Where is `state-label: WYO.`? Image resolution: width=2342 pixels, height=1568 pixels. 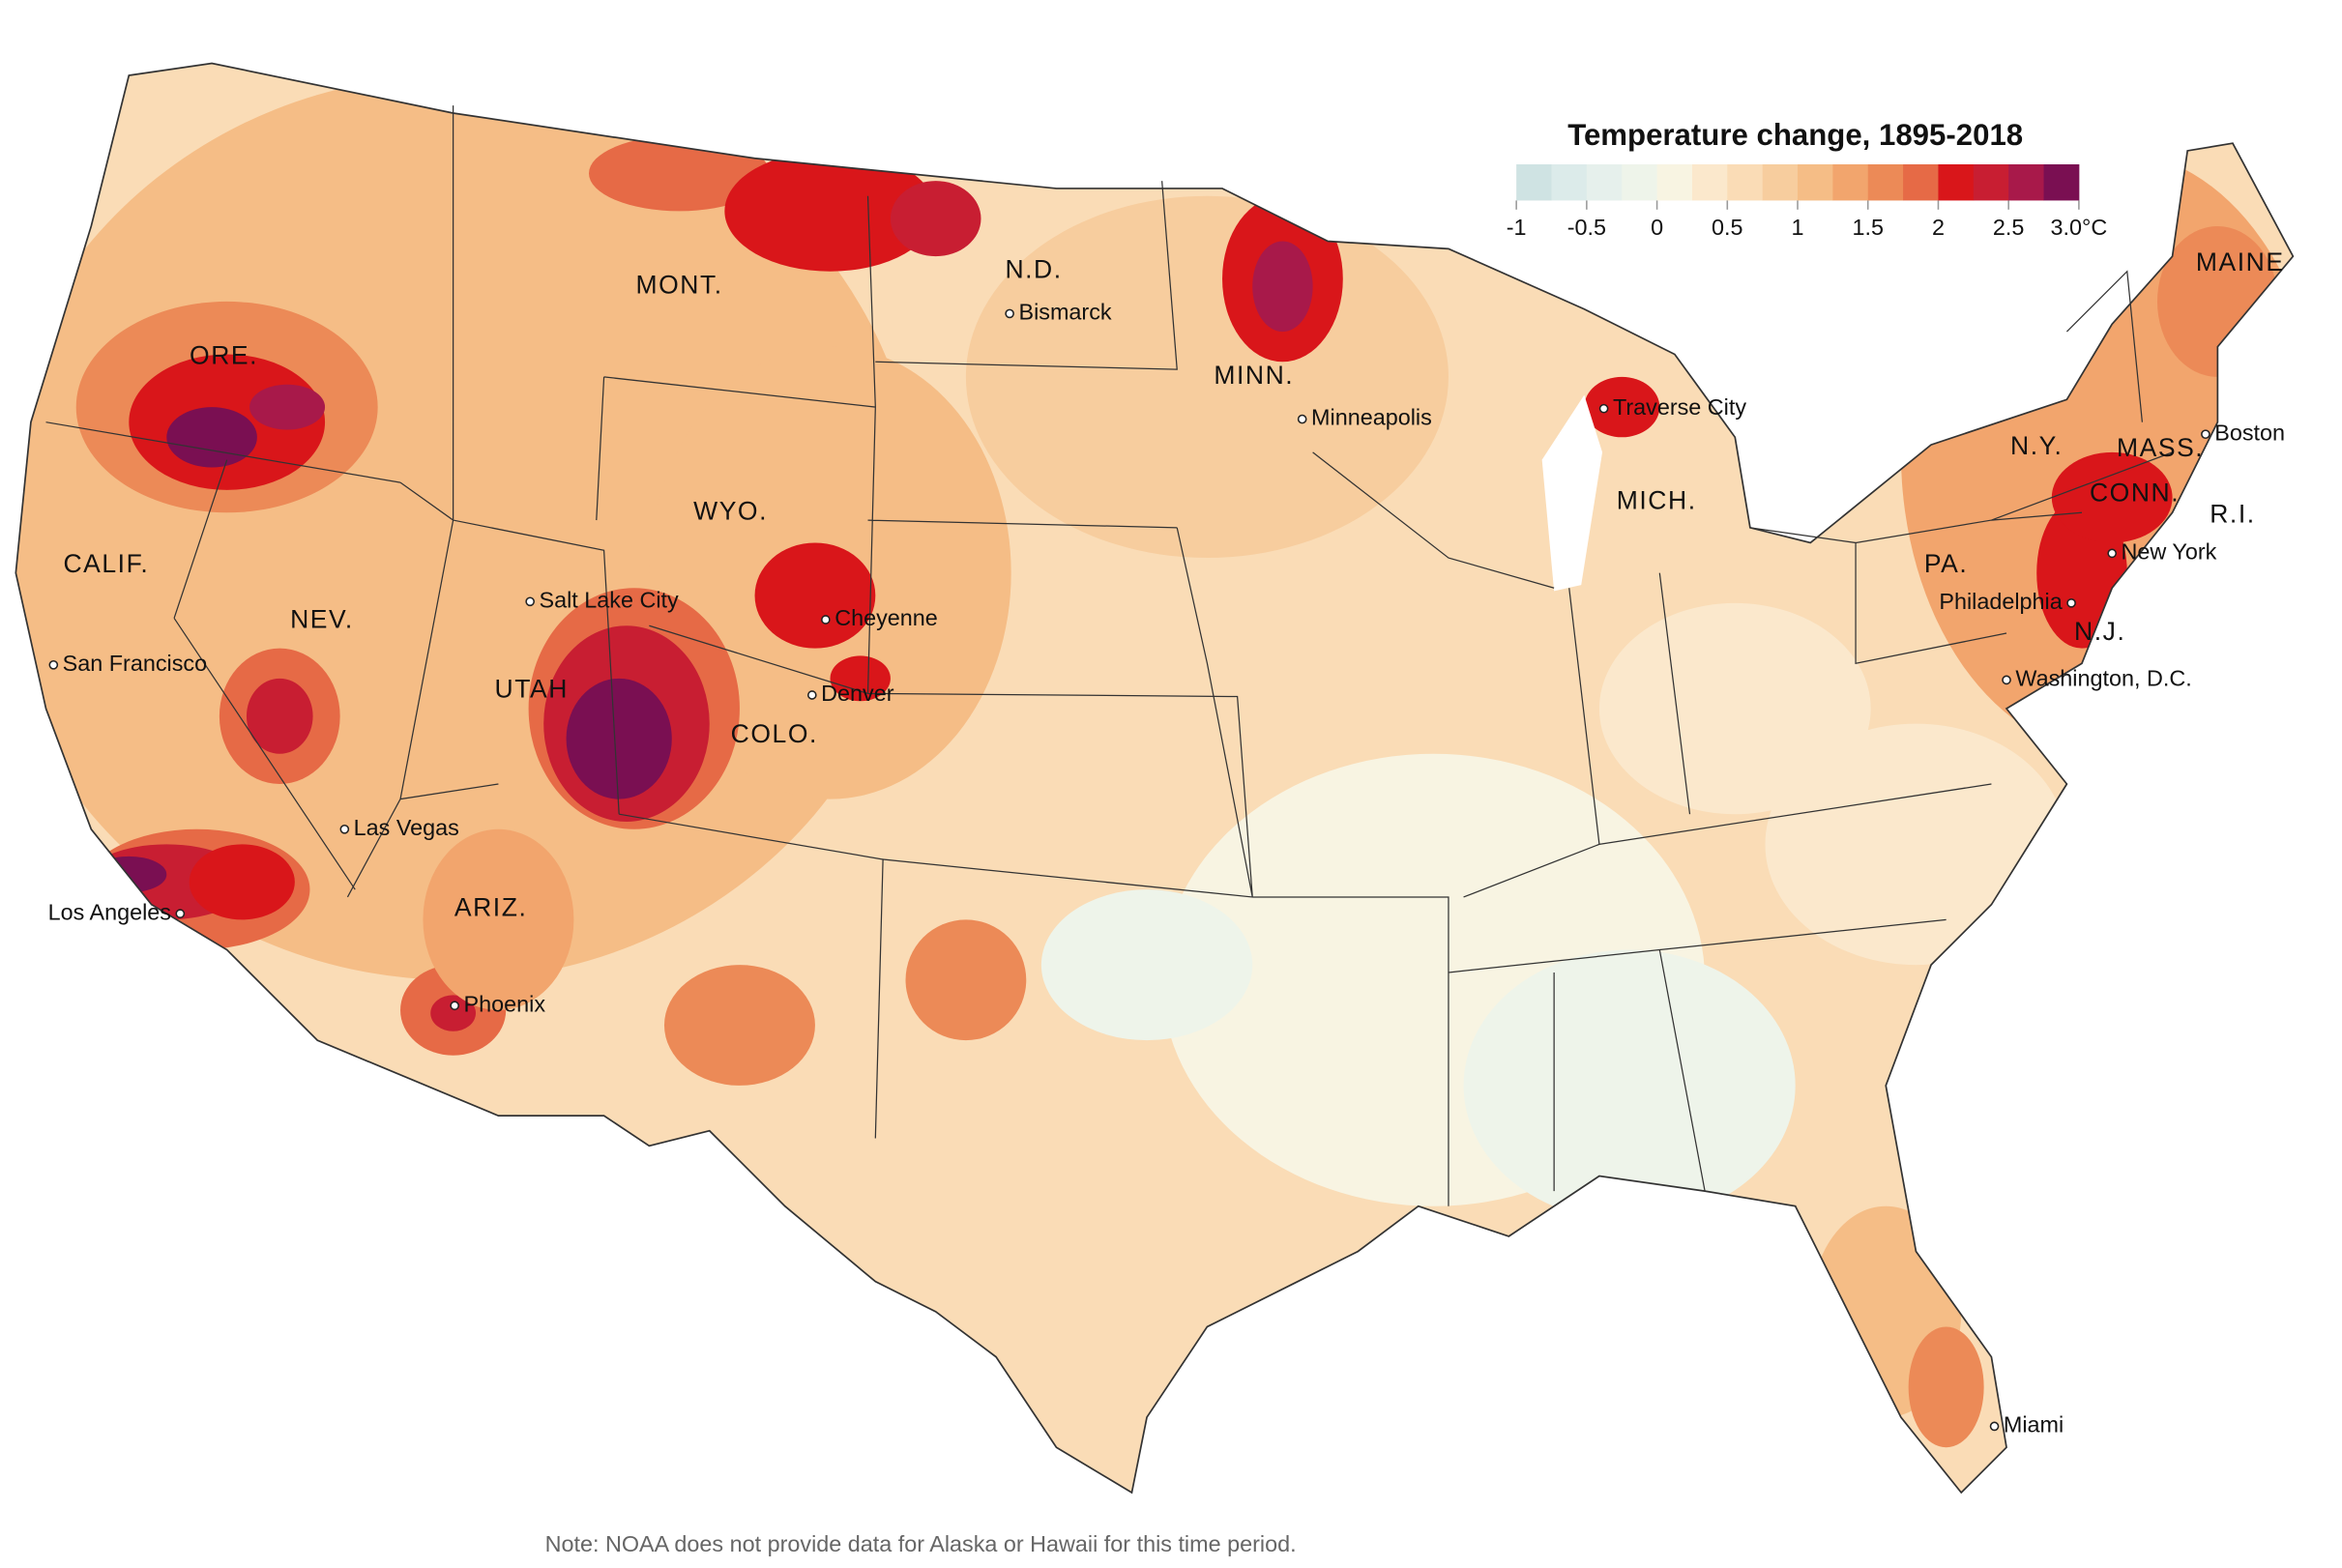 state-label: WYO. is located at coordinates (730, 510).